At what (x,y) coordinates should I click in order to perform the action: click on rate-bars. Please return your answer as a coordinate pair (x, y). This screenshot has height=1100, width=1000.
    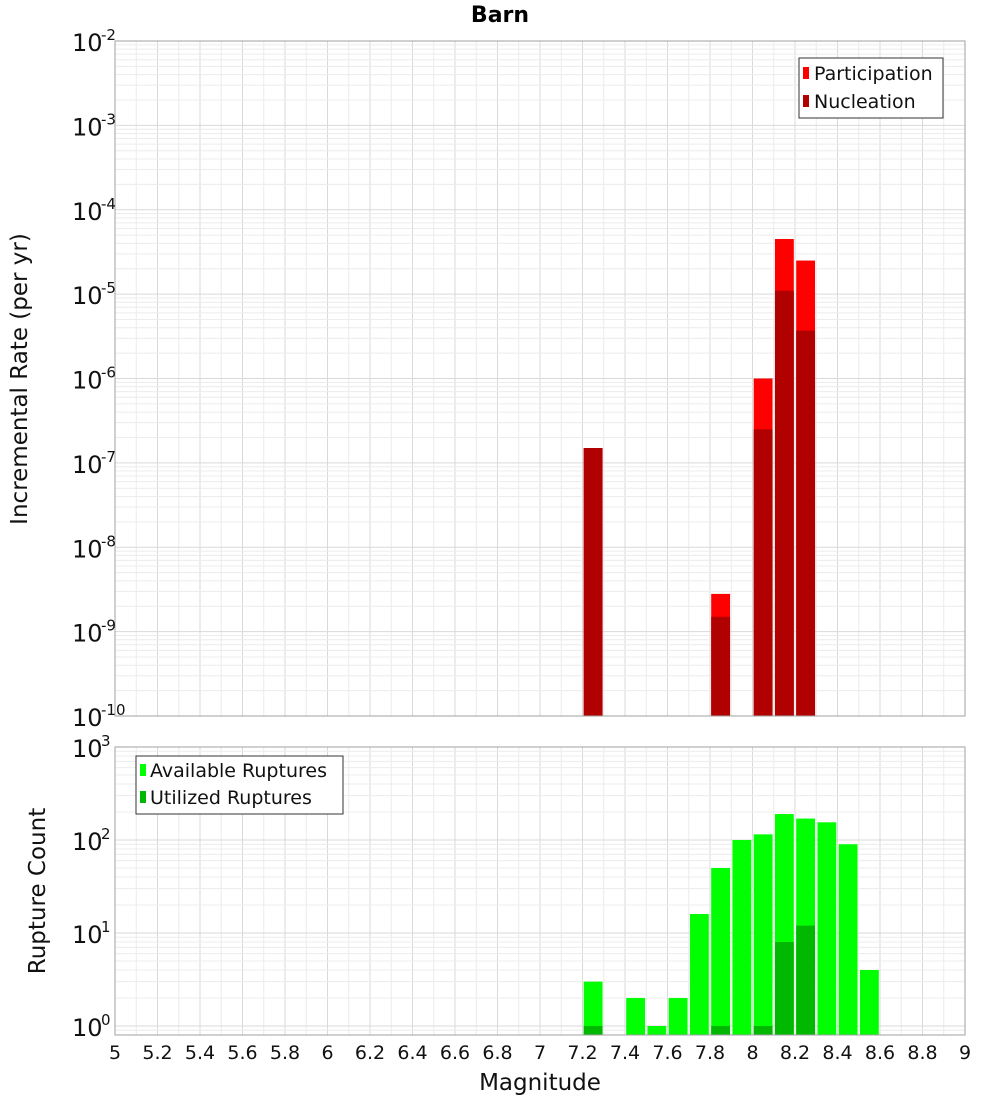
    Looking at the image, I should click on (699, 477).